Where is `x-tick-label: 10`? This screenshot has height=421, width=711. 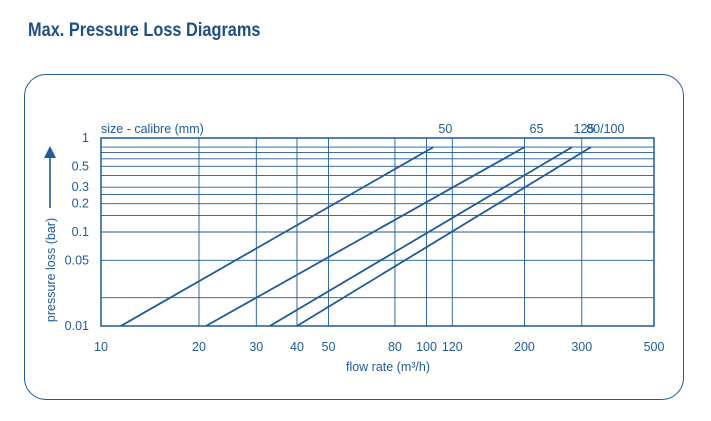 x-tick-label: 10 is located at coordinates (101, 347).